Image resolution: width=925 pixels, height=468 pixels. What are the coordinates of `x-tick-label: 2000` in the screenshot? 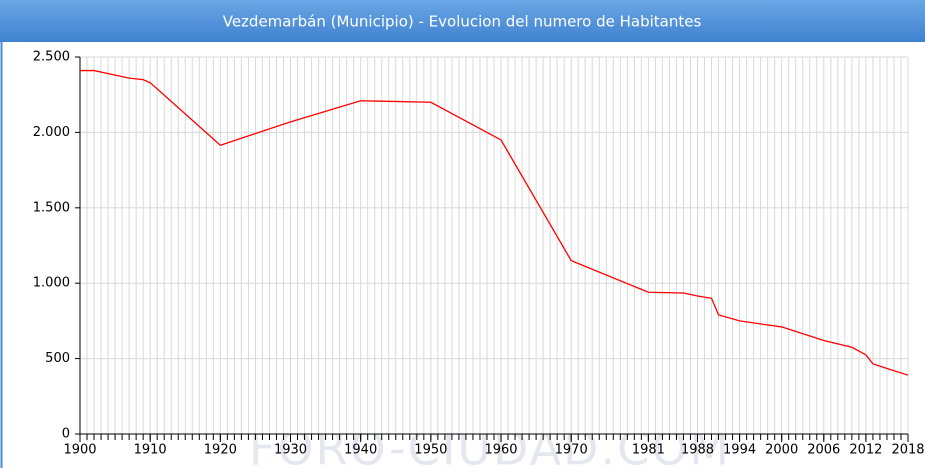 It's located at (781, 450).